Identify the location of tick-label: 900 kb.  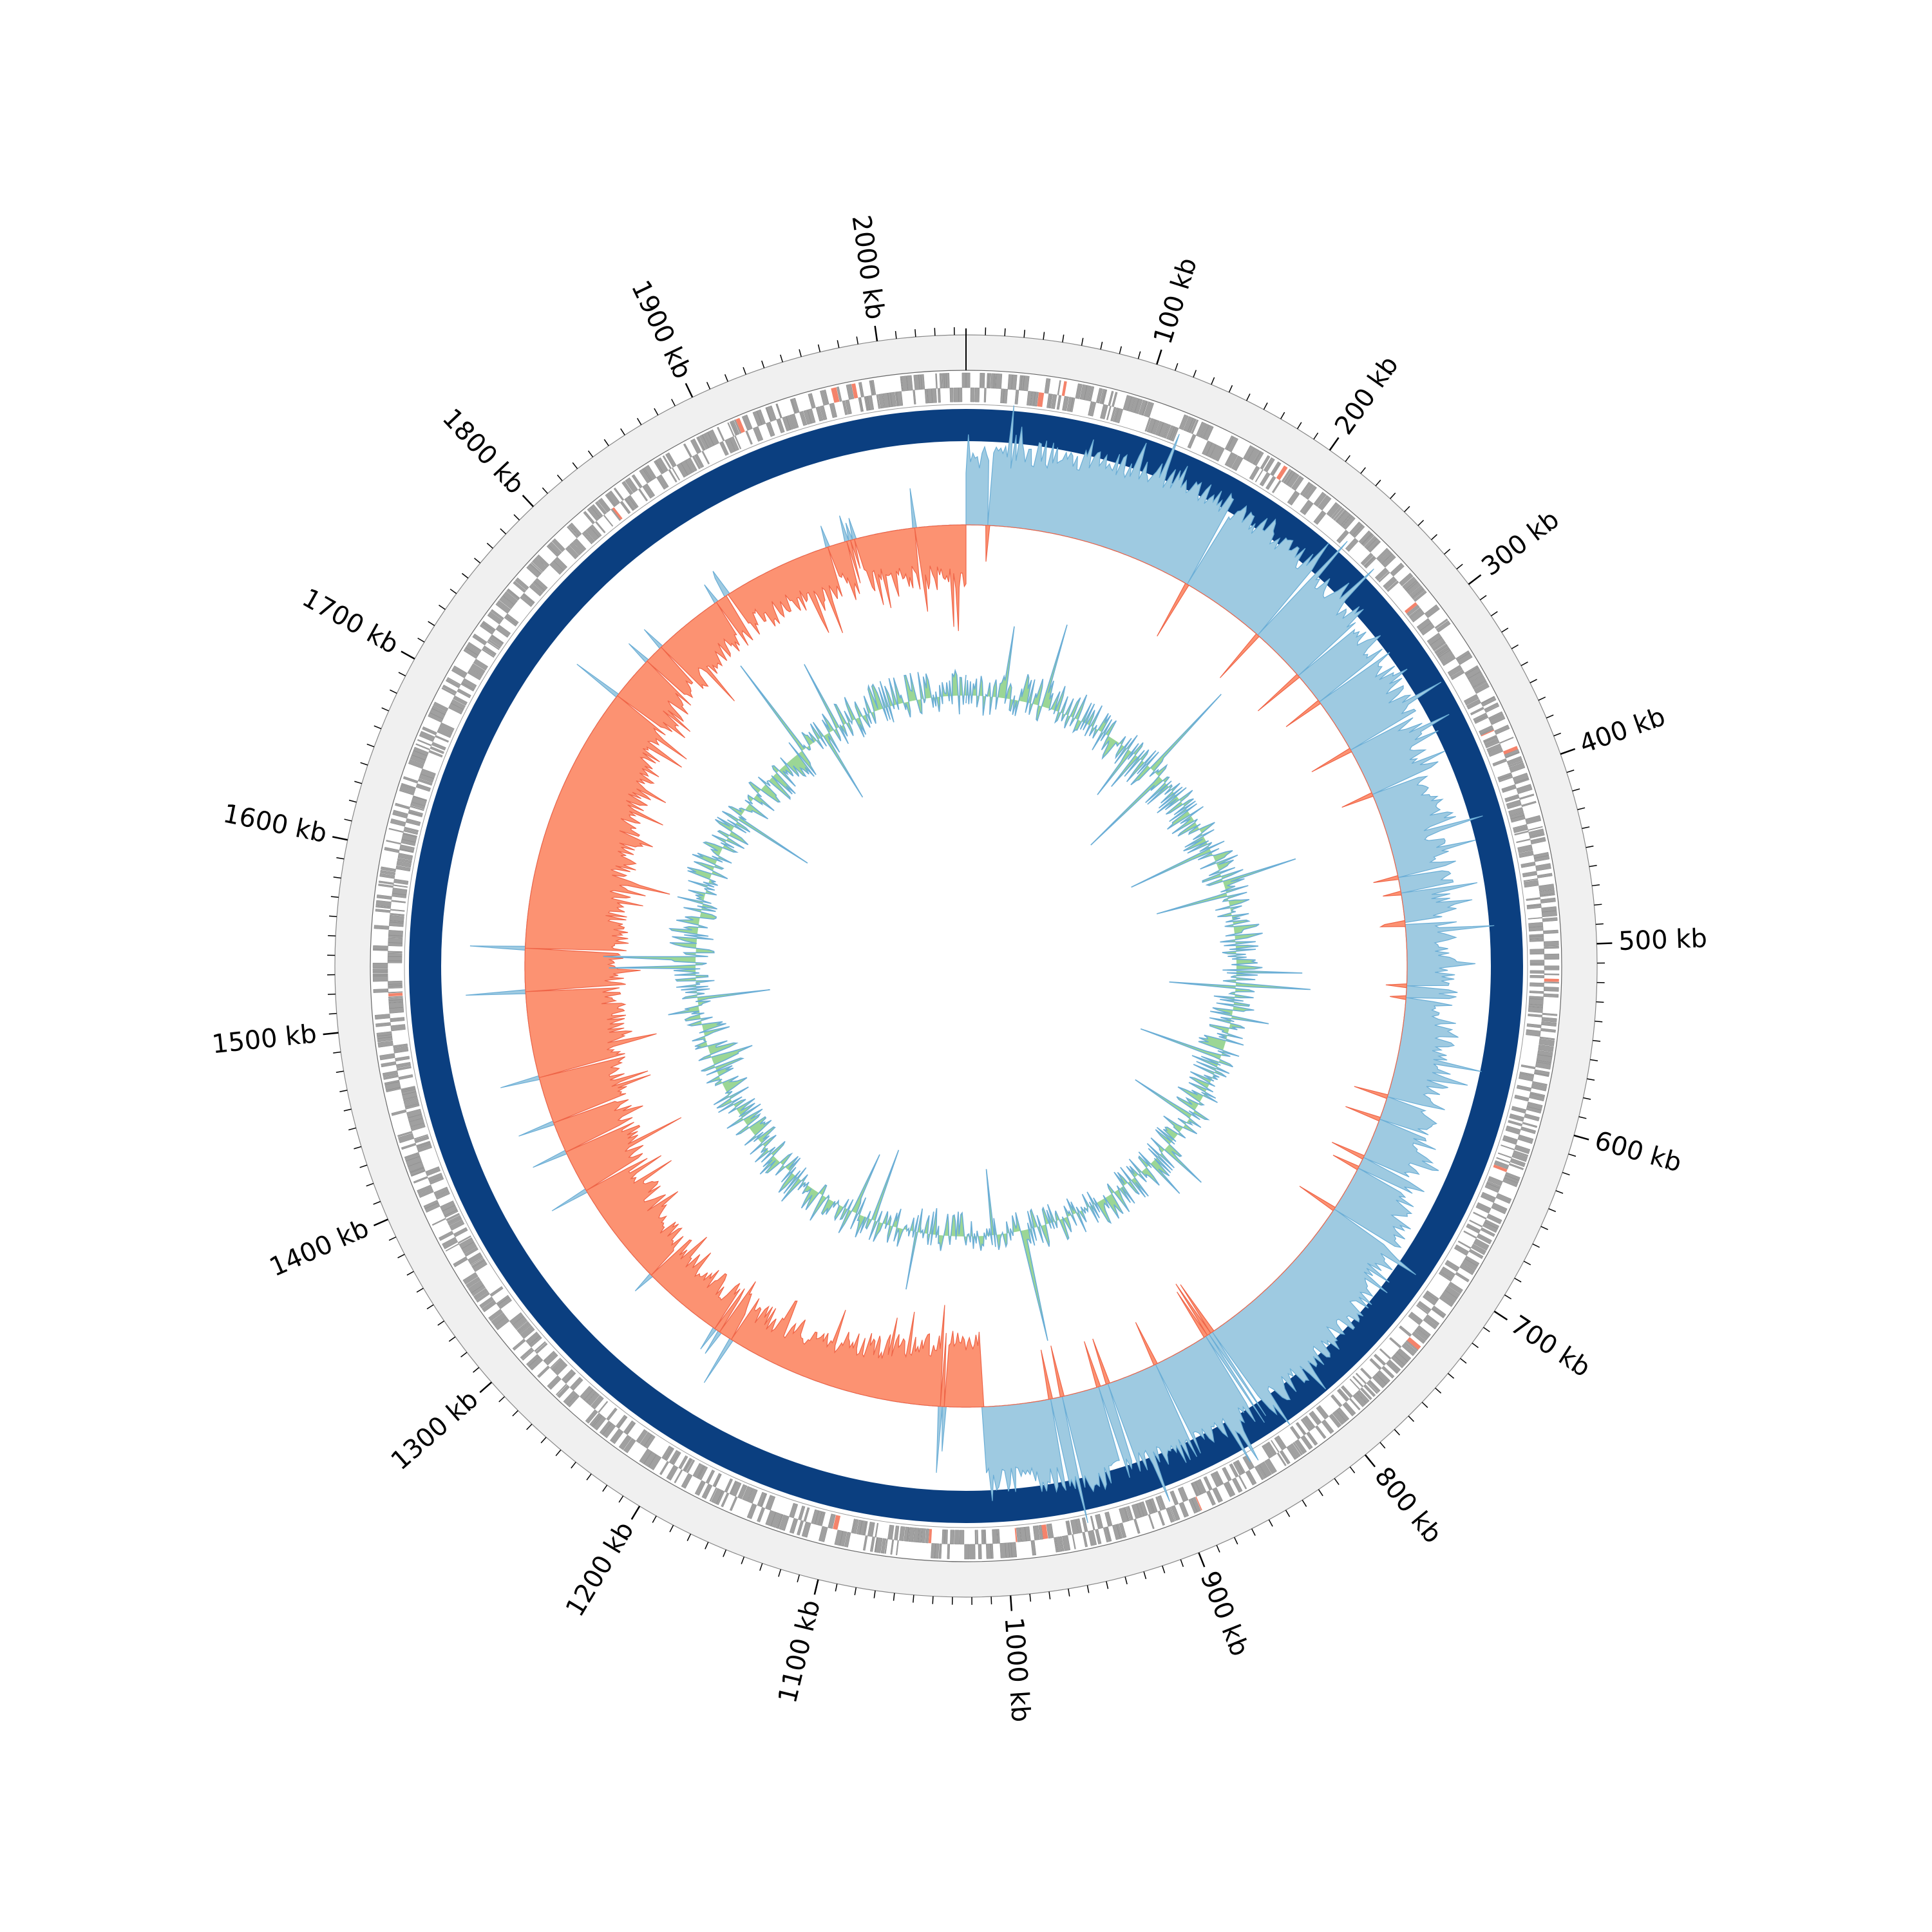
(1224, 1613).